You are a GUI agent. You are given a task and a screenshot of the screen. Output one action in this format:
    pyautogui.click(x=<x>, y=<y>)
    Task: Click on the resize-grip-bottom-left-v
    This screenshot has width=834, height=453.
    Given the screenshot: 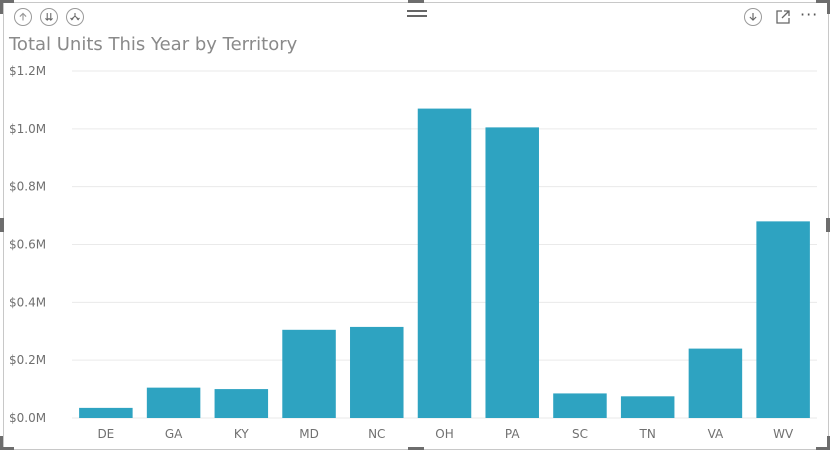 What is the action you would take?
    pyautogui.click(x=1, y=443)
    